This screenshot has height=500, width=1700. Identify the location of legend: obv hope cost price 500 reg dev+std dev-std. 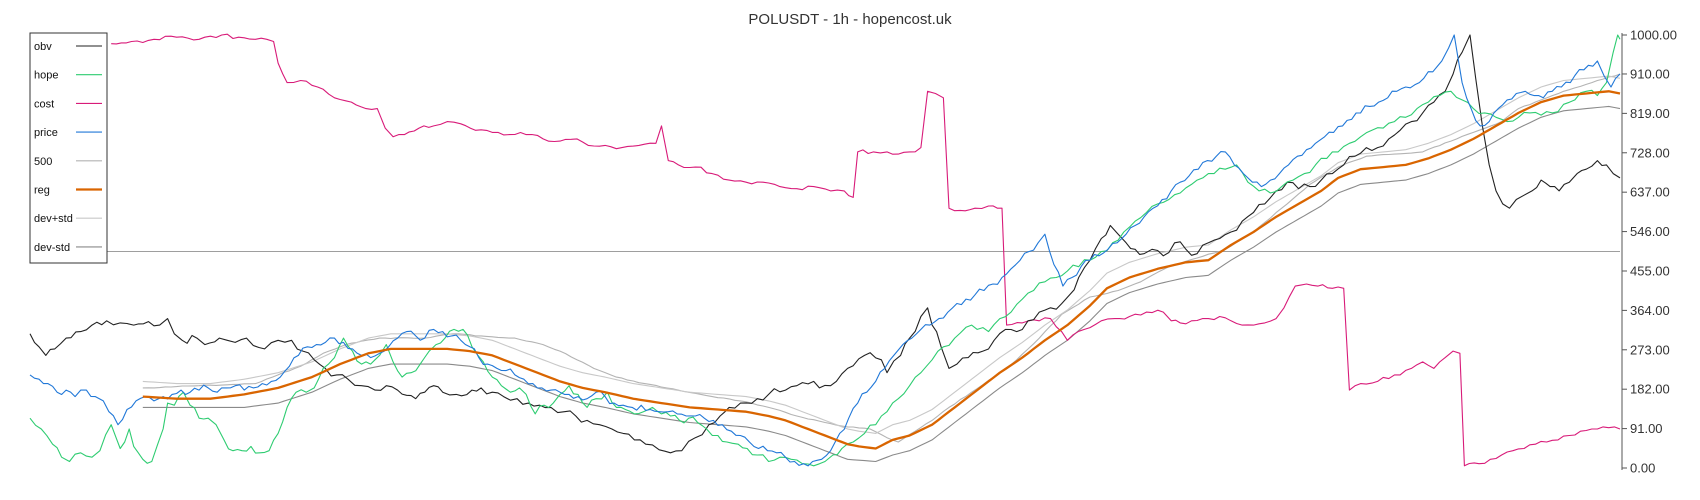
(68, 148).